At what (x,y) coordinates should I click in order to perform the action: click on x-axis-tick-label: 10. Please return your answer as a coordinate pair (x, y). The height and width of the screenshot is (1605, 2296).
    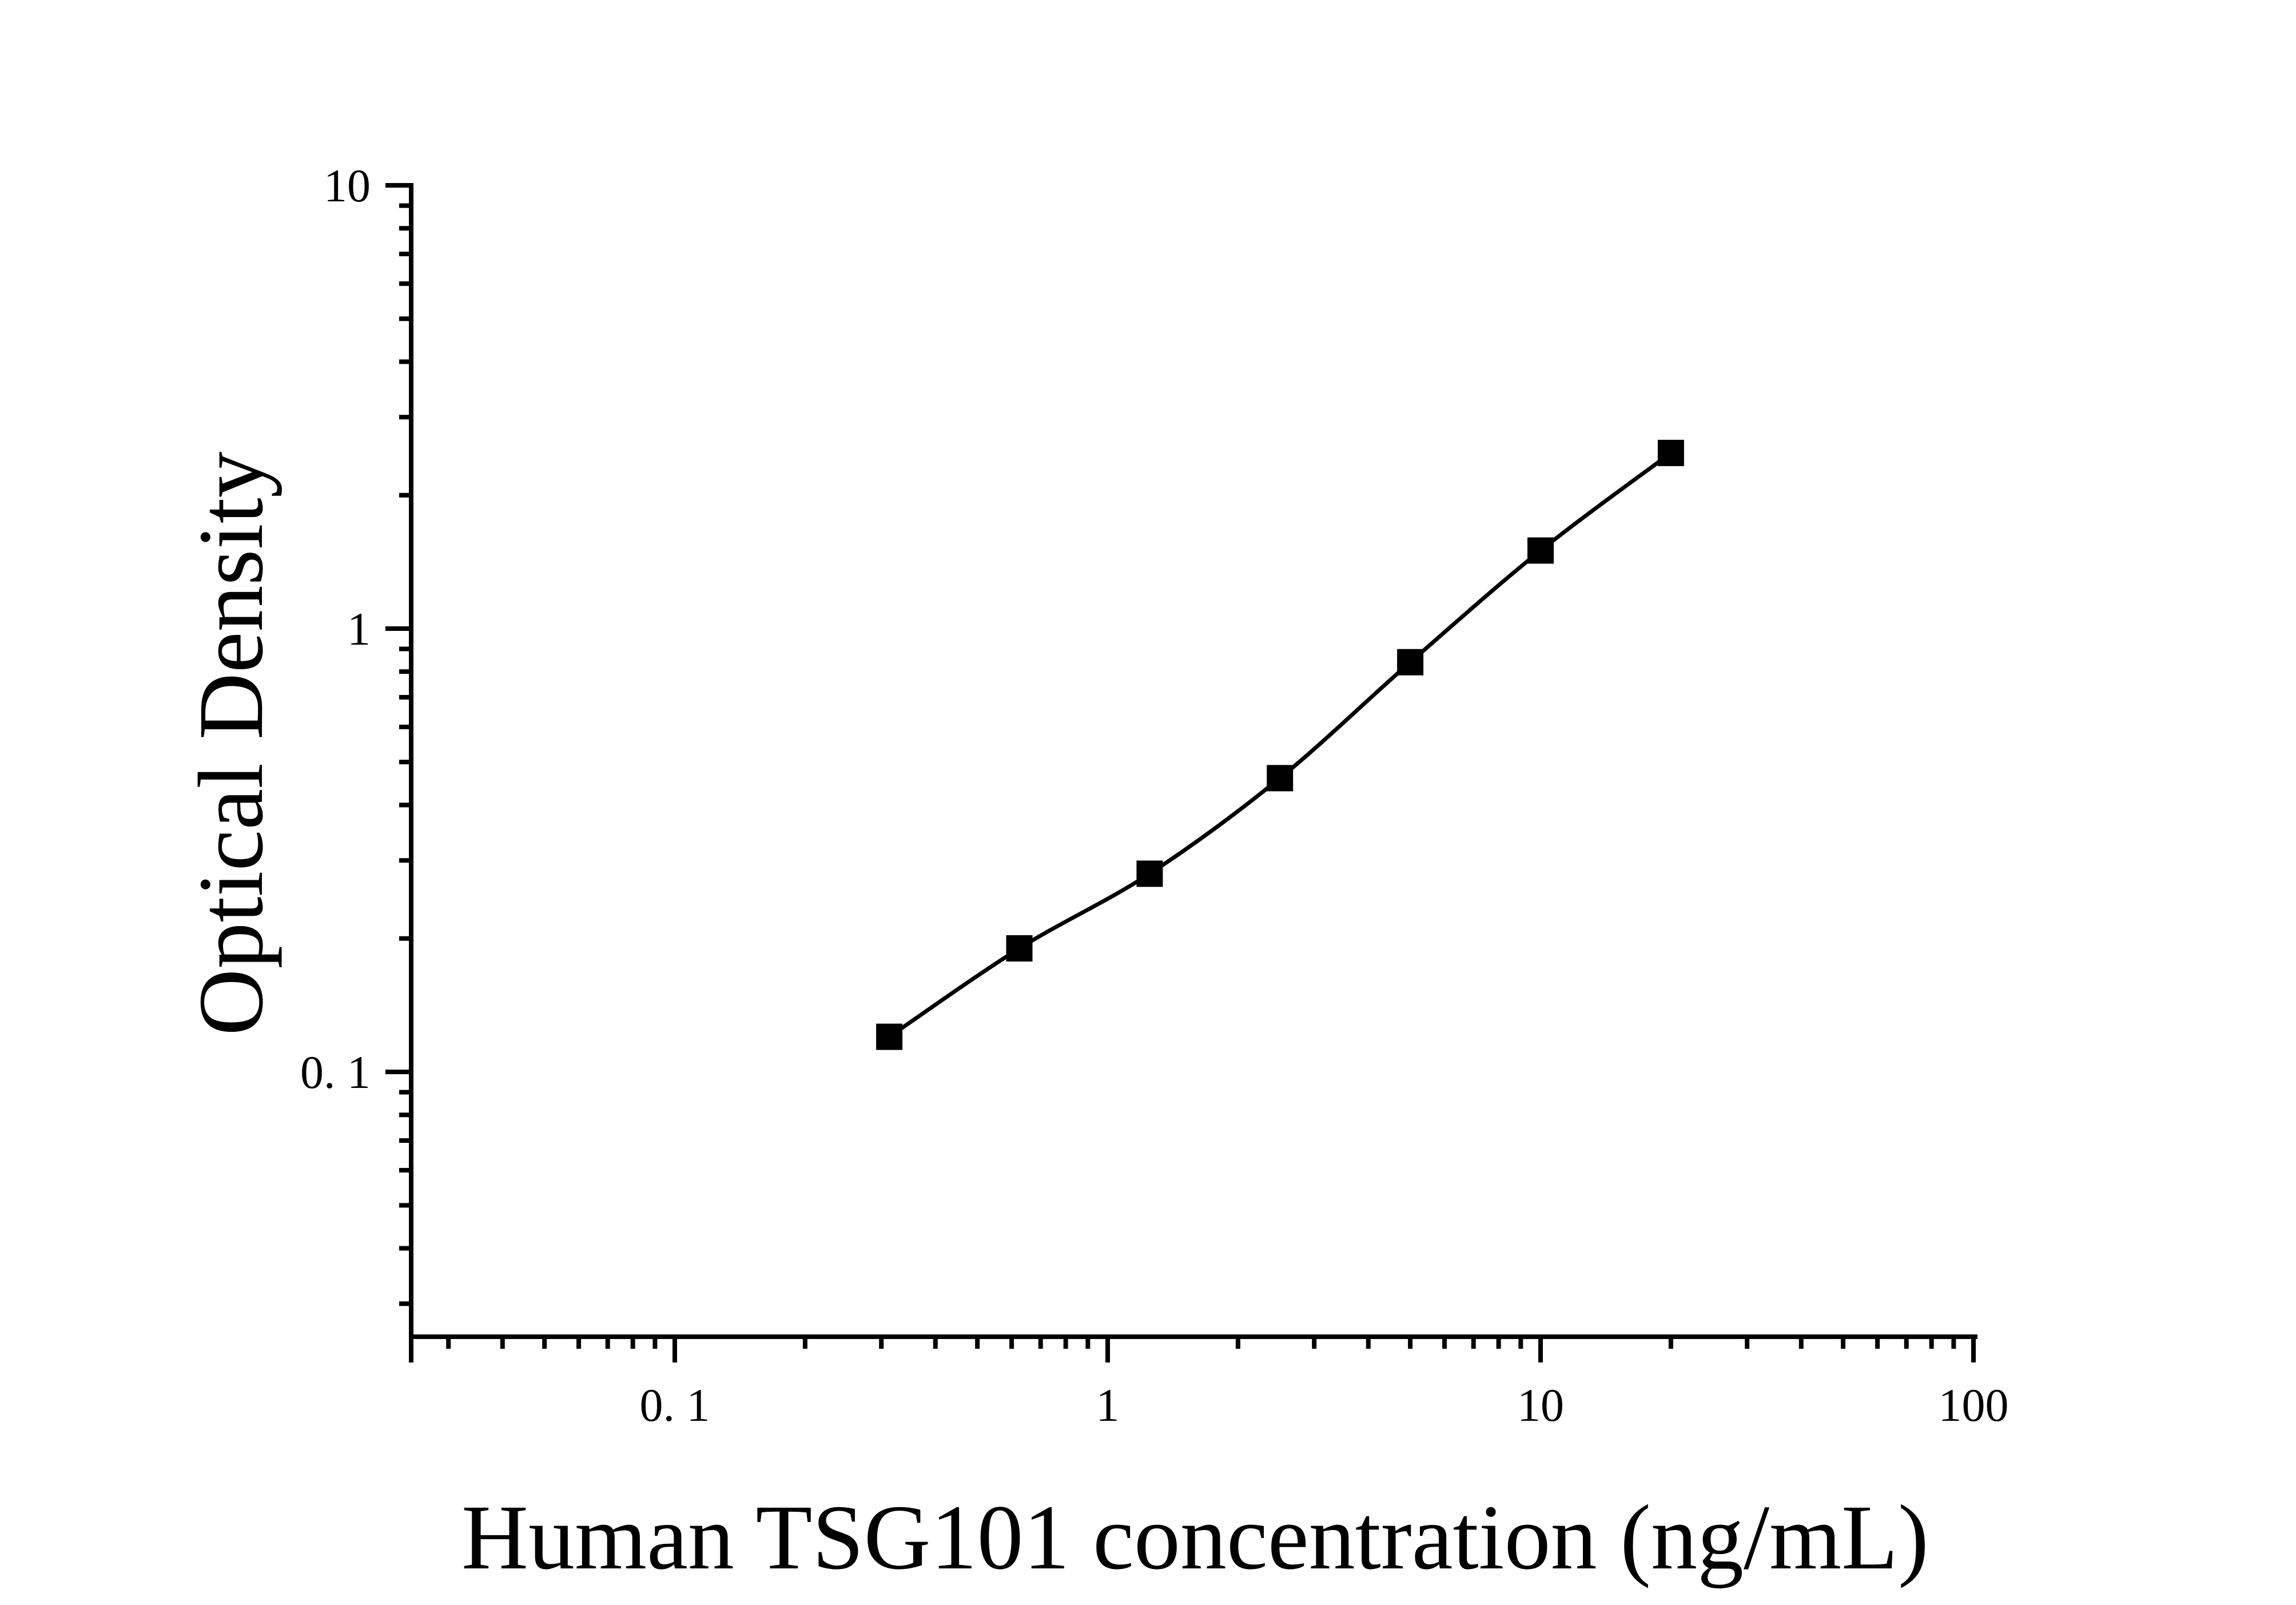
    Looking at the image, I should click on (1540, 1405).